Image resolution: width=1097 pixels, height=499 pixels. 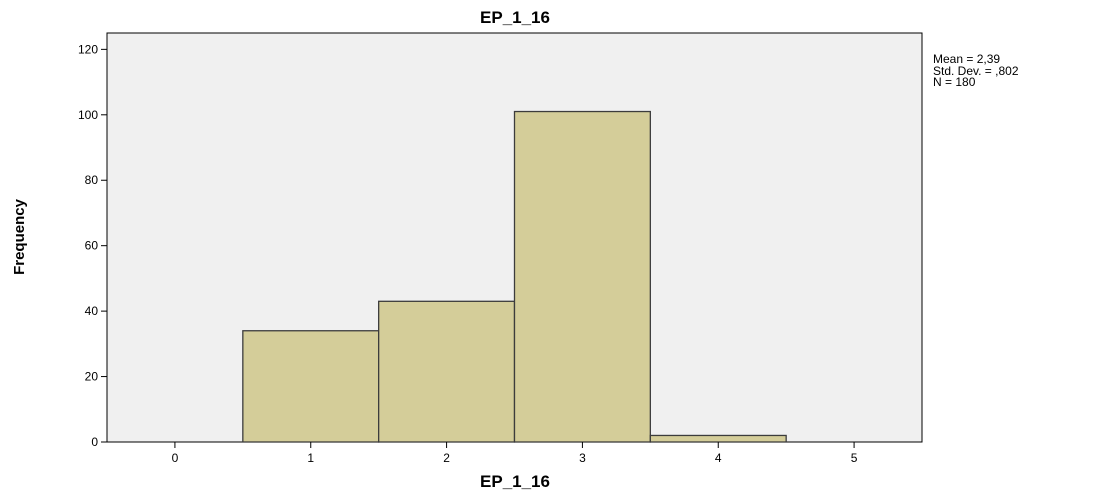 I want to click on stat-std-dev: Std. Dev. = ,802, so click(x=976, y=71).